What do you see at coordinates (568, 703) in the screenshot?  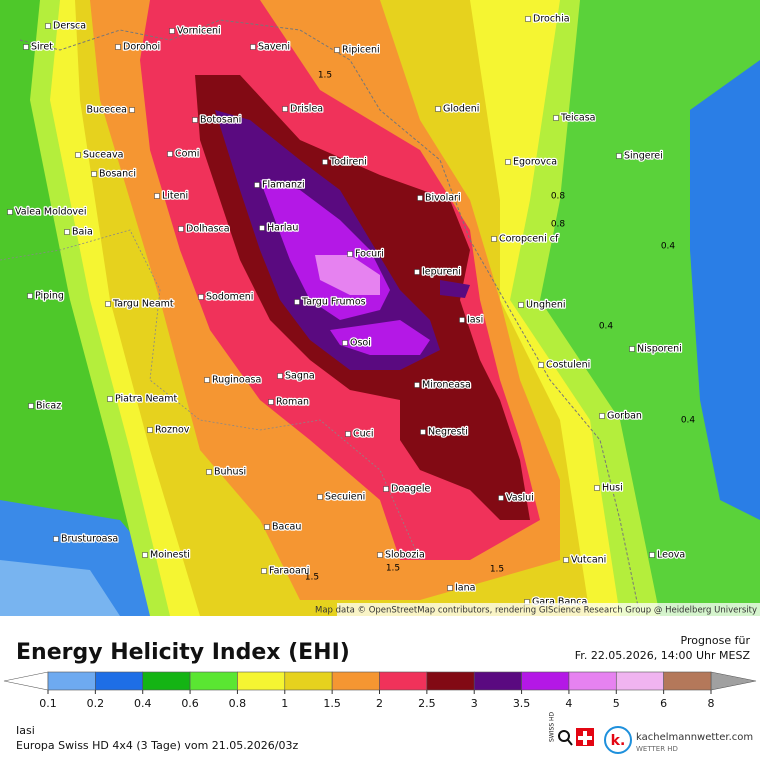 I see `legend-tick-label: 4` at bounding box center [568, 703].